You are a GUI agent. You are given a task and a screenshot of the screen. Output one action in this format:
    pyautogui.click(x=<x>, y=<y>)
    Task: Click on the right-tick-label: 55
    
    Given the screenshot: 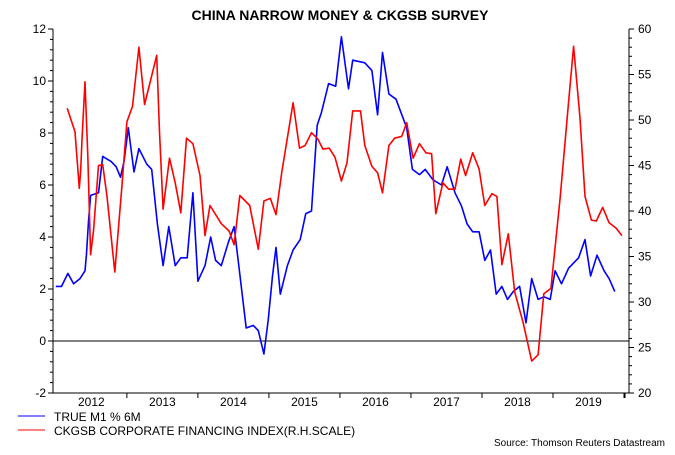 What is the action you would take?
    pyautogui.click(x=645, y=75)
    